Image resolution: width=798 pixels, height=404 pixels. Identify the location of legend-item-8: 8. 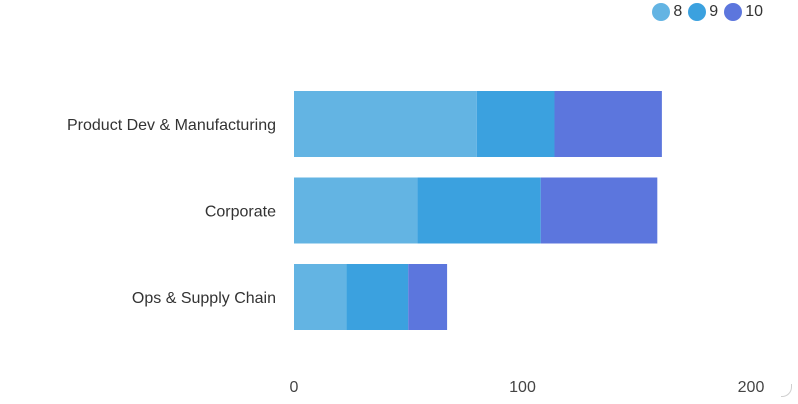
(667, 12).